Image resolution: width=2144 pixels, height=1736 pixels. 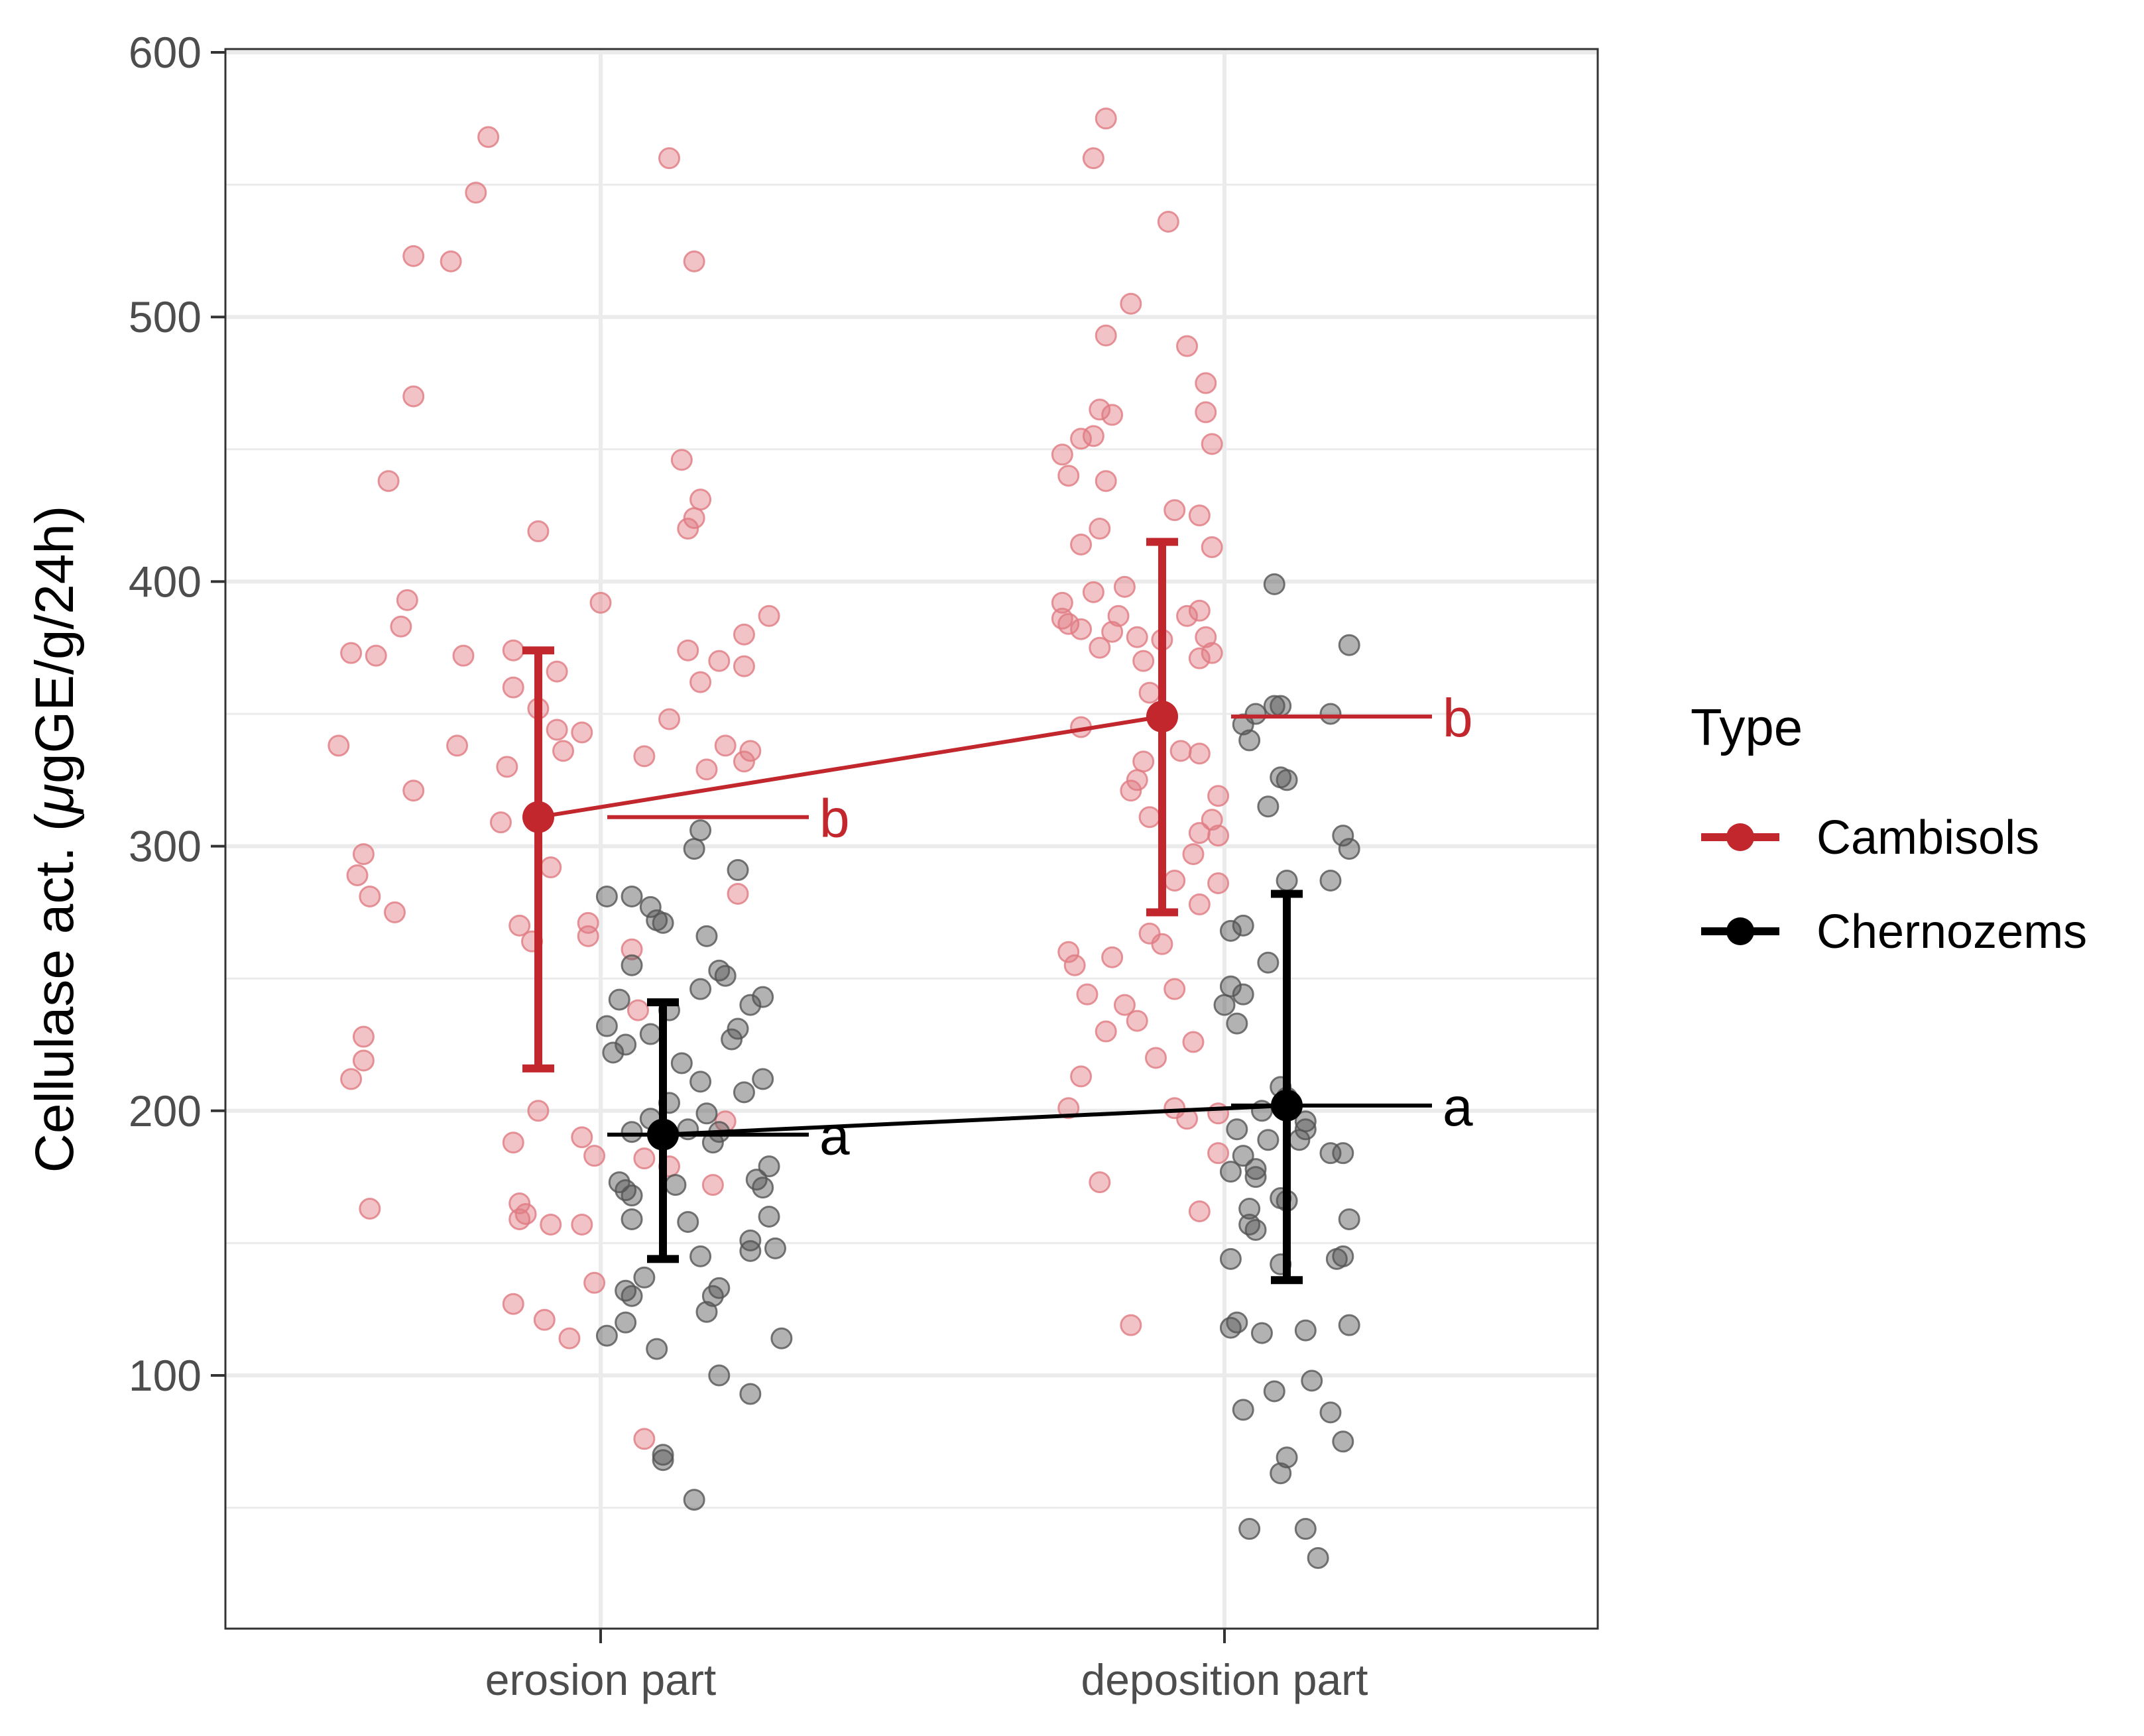 I want to click on legend: Type Cambisols Chernozems, so click(x=1889, y=828).